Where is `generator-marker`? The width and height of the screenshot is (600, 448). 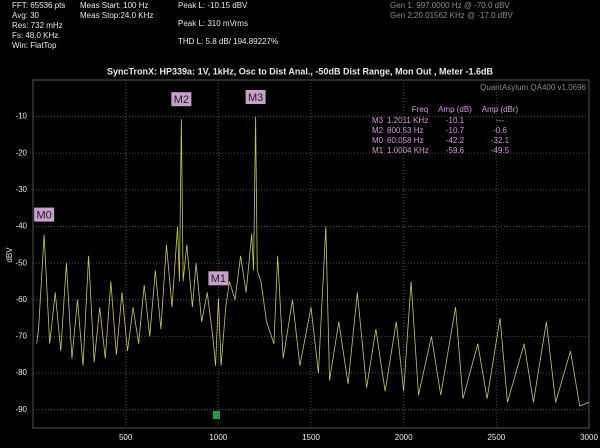
generator-marker is located at coordinates (216, 415).